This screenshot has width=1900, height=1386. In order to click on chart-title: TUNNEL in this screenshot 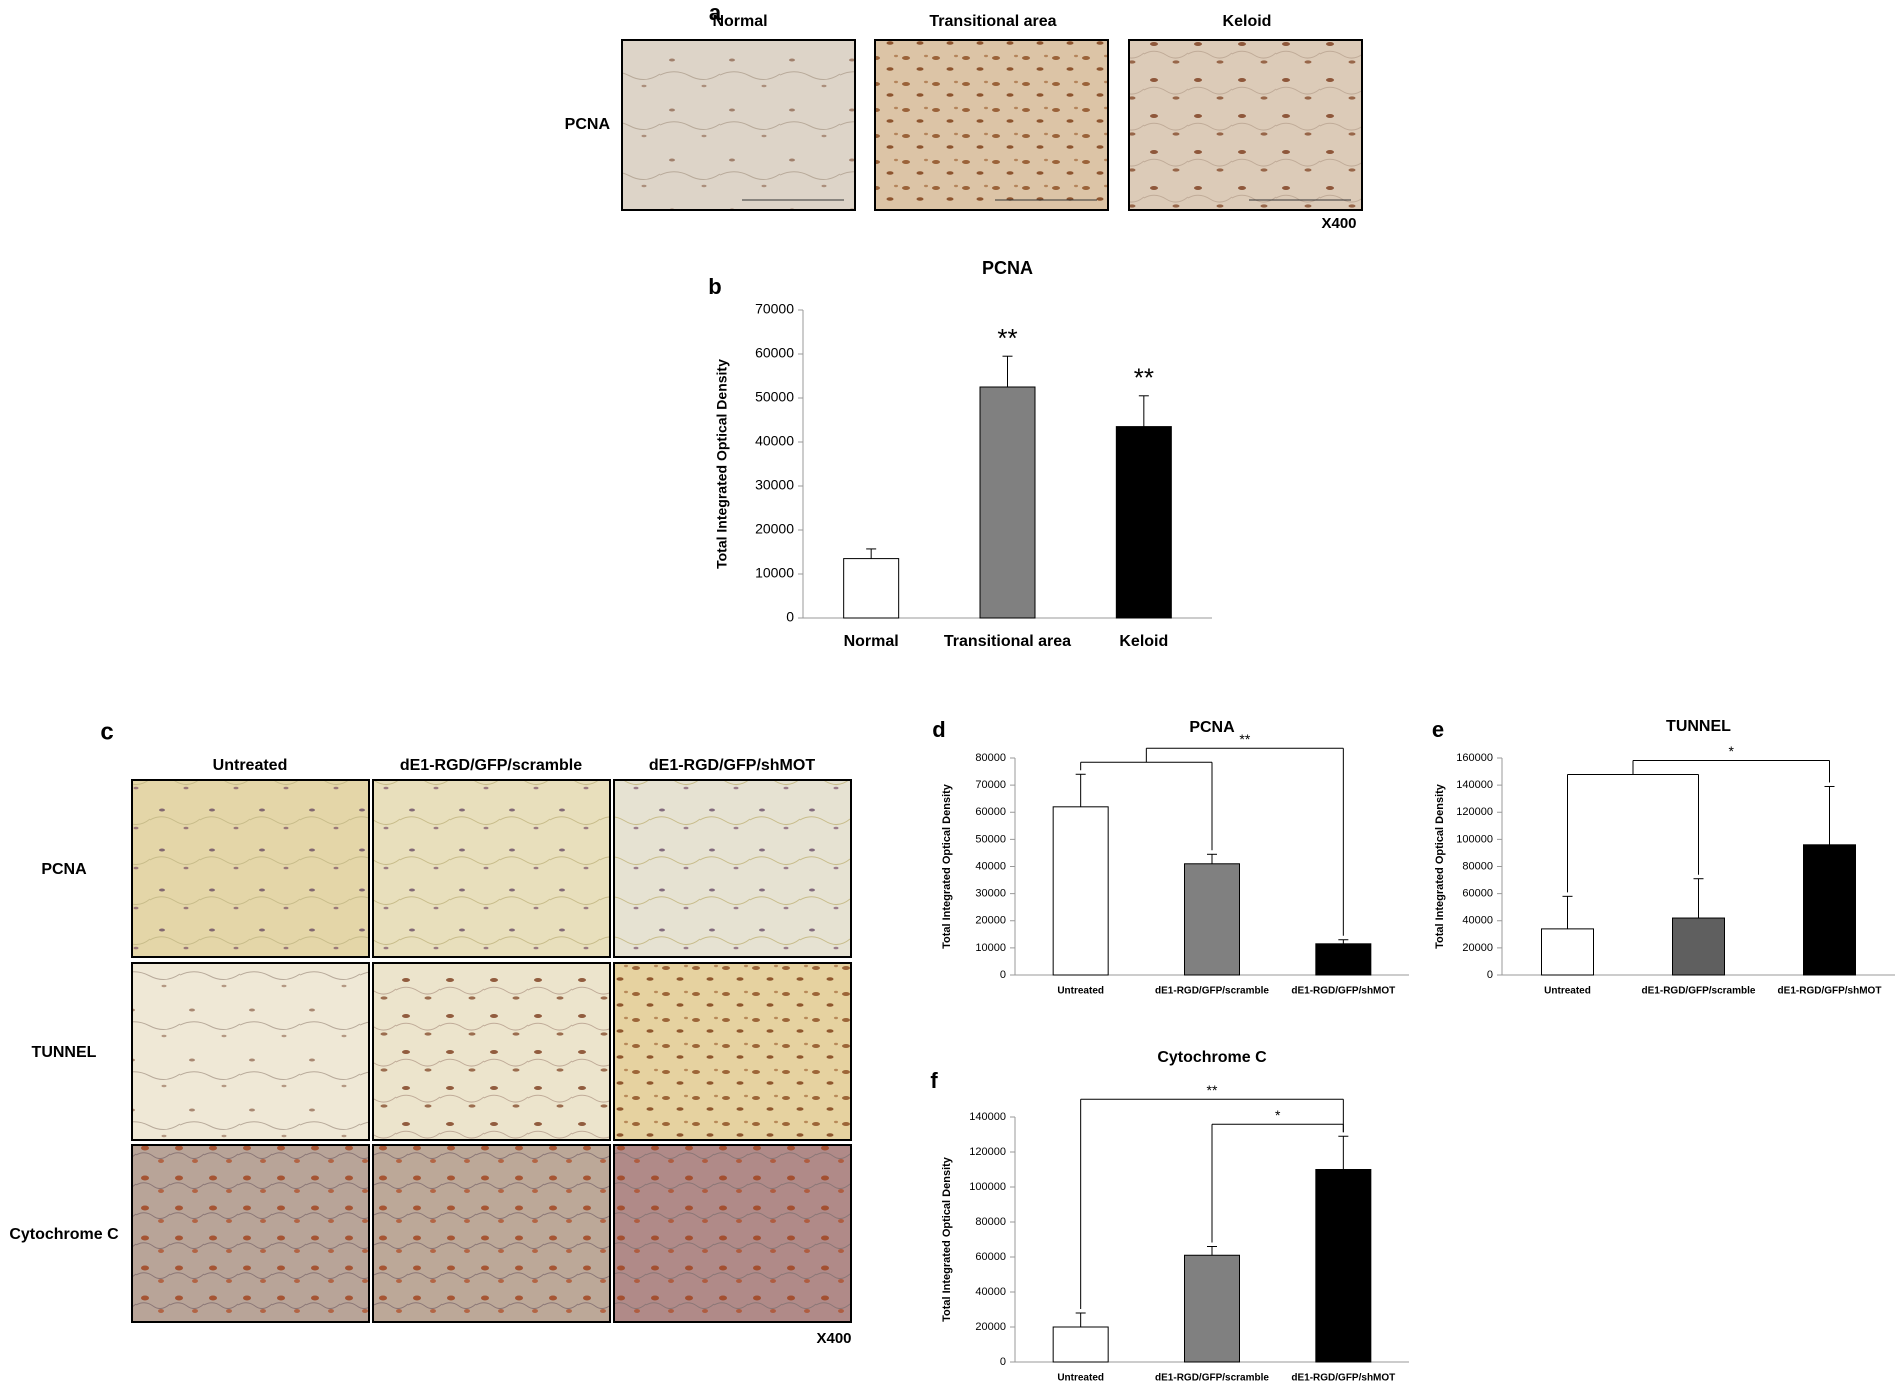, I will do `click(1698, 726)`.